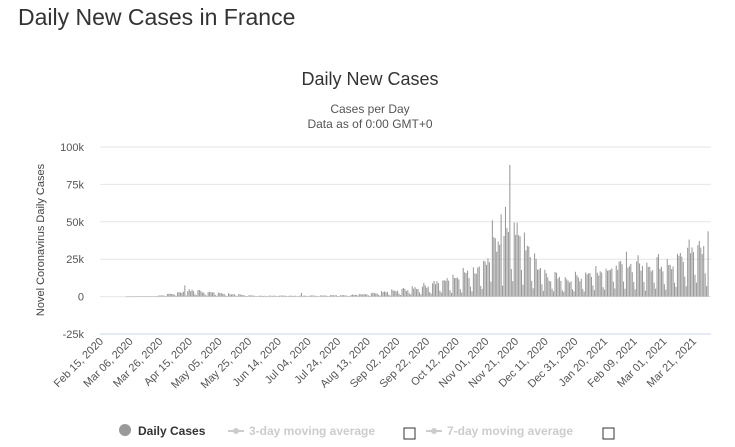 This screenshot has width=735, height=447. Describe the element at coordinates (41, 239) in the screenshot. I see `y-axis-label: Novel Coronavirus Daily Cases` at that location.